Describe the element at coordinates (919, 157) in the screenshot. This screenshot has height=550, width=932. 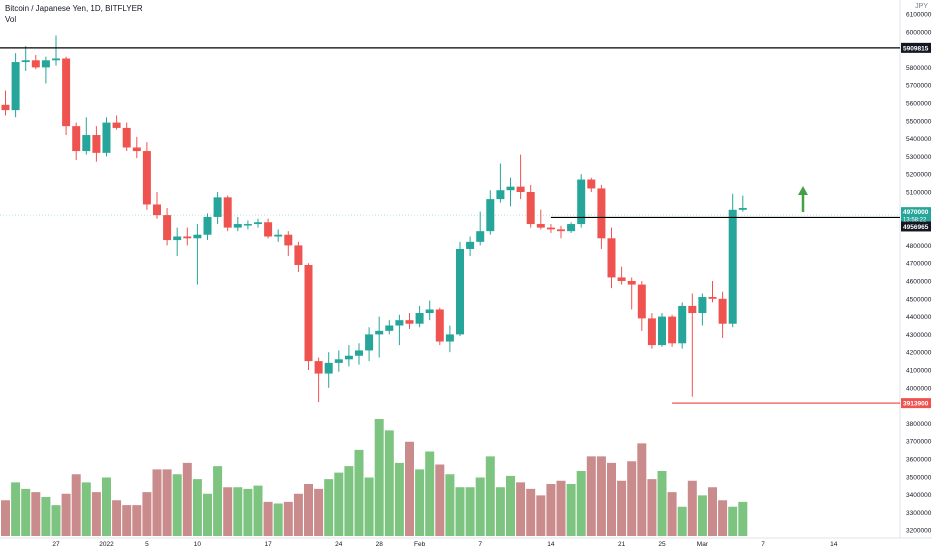
I see `y-tick-label: 5300000` at that location.